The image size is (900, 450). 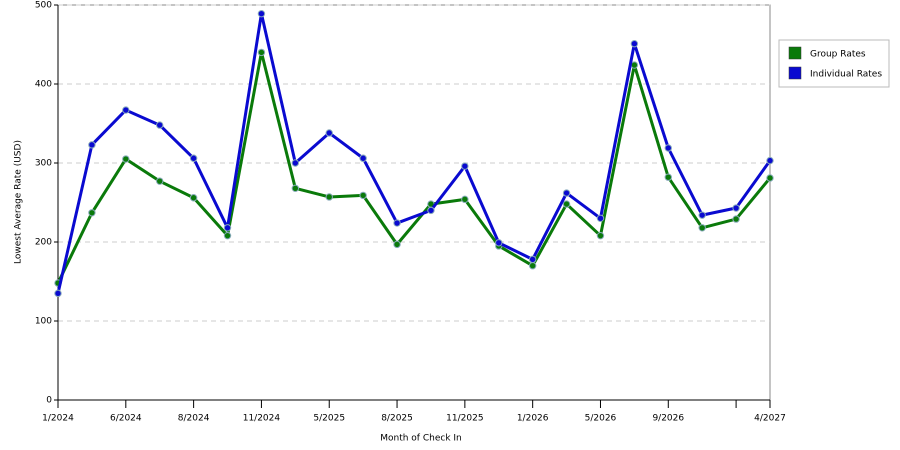 I want to click on x-tick-label: 6/2024, so click(x=126, y=419).